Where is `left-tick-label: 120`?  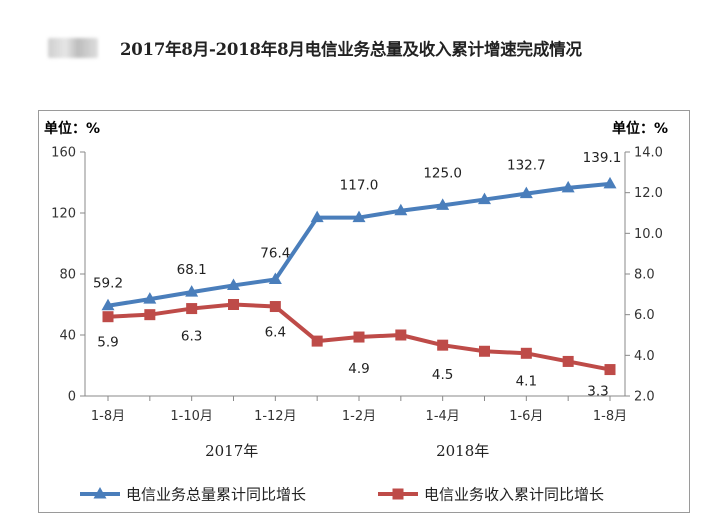
left-tick-label: 120 is located at coordinates (63, 214).